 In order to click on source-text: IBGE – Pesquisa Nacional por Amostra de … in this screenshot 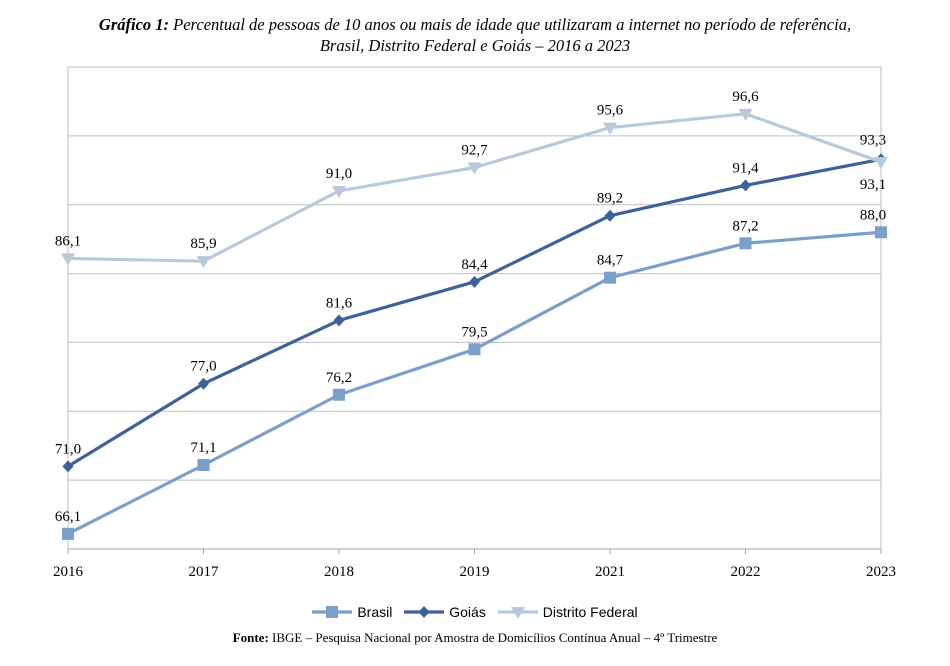, I will do `click(495, 637)`.